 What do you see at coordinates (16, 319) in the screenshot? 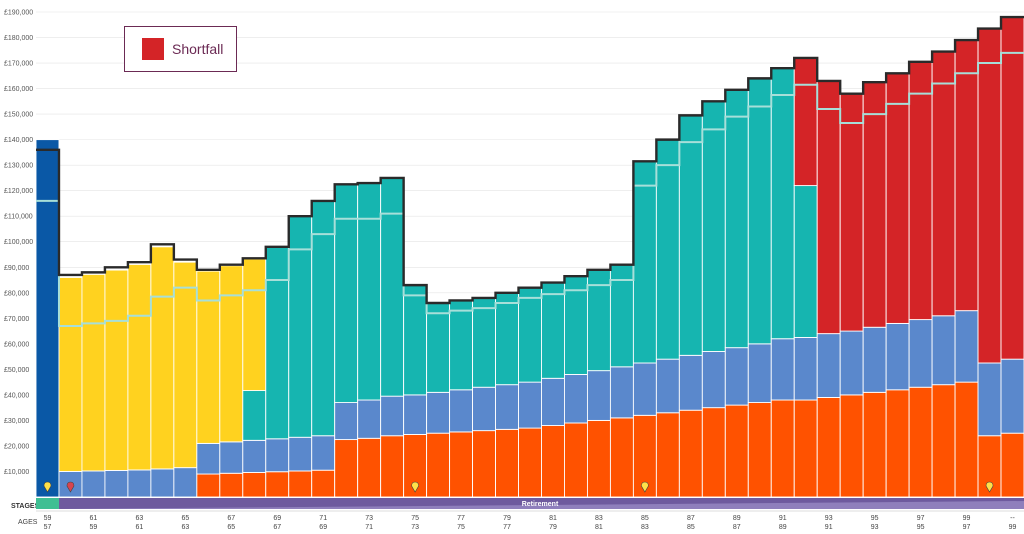
I see `y-tick-label: £70,000` at bounding box center [16, 319].